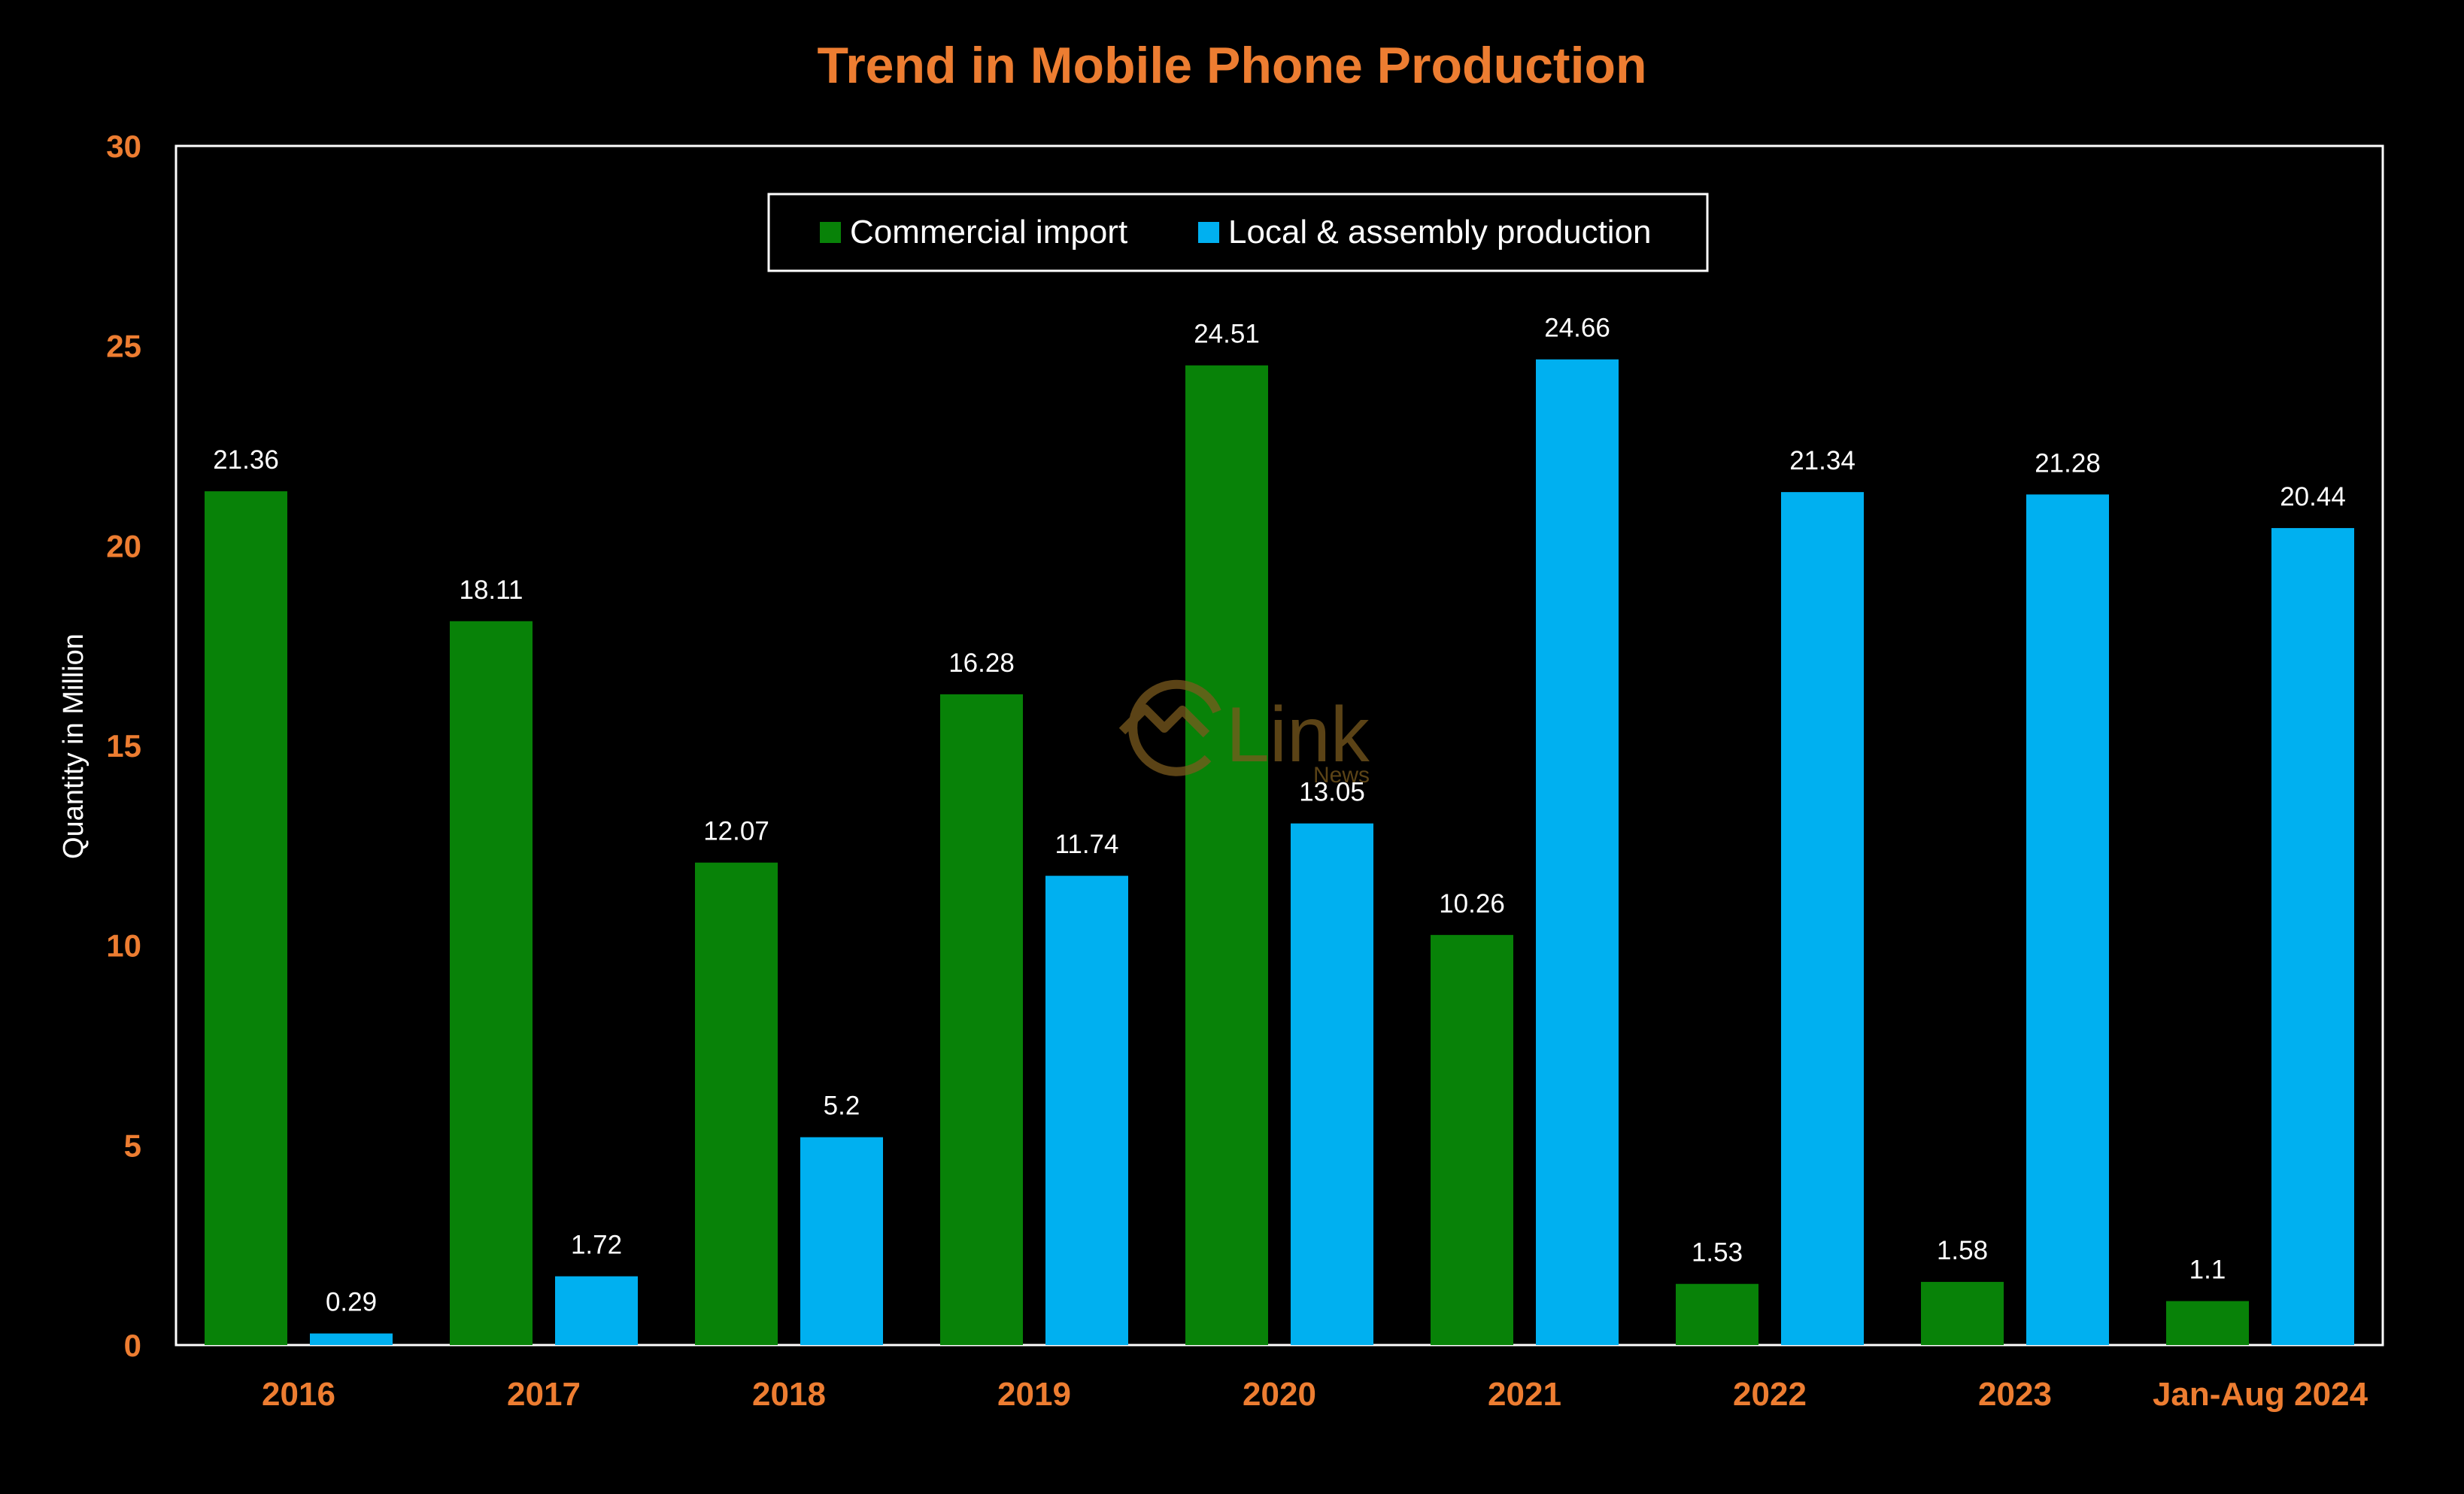 The width and height of the screenshot is (2464, 1494). I want to click on y-axis-ticks: 0 5 10 15 20 25 30, so click(124, 746).